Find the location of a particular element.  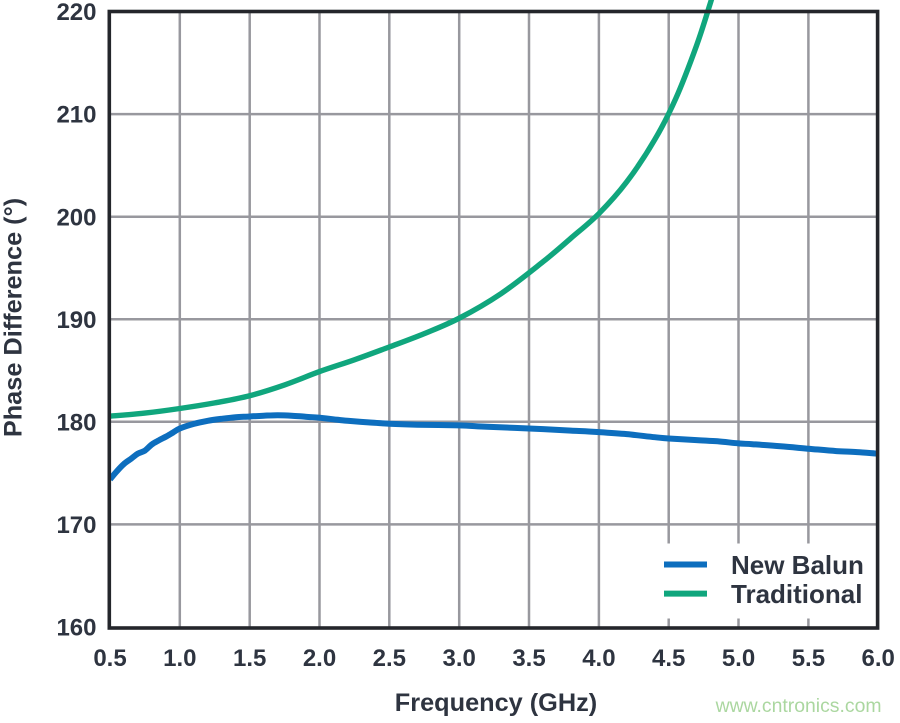

svg-text: 3.0 is located at coordinates (459, 658).